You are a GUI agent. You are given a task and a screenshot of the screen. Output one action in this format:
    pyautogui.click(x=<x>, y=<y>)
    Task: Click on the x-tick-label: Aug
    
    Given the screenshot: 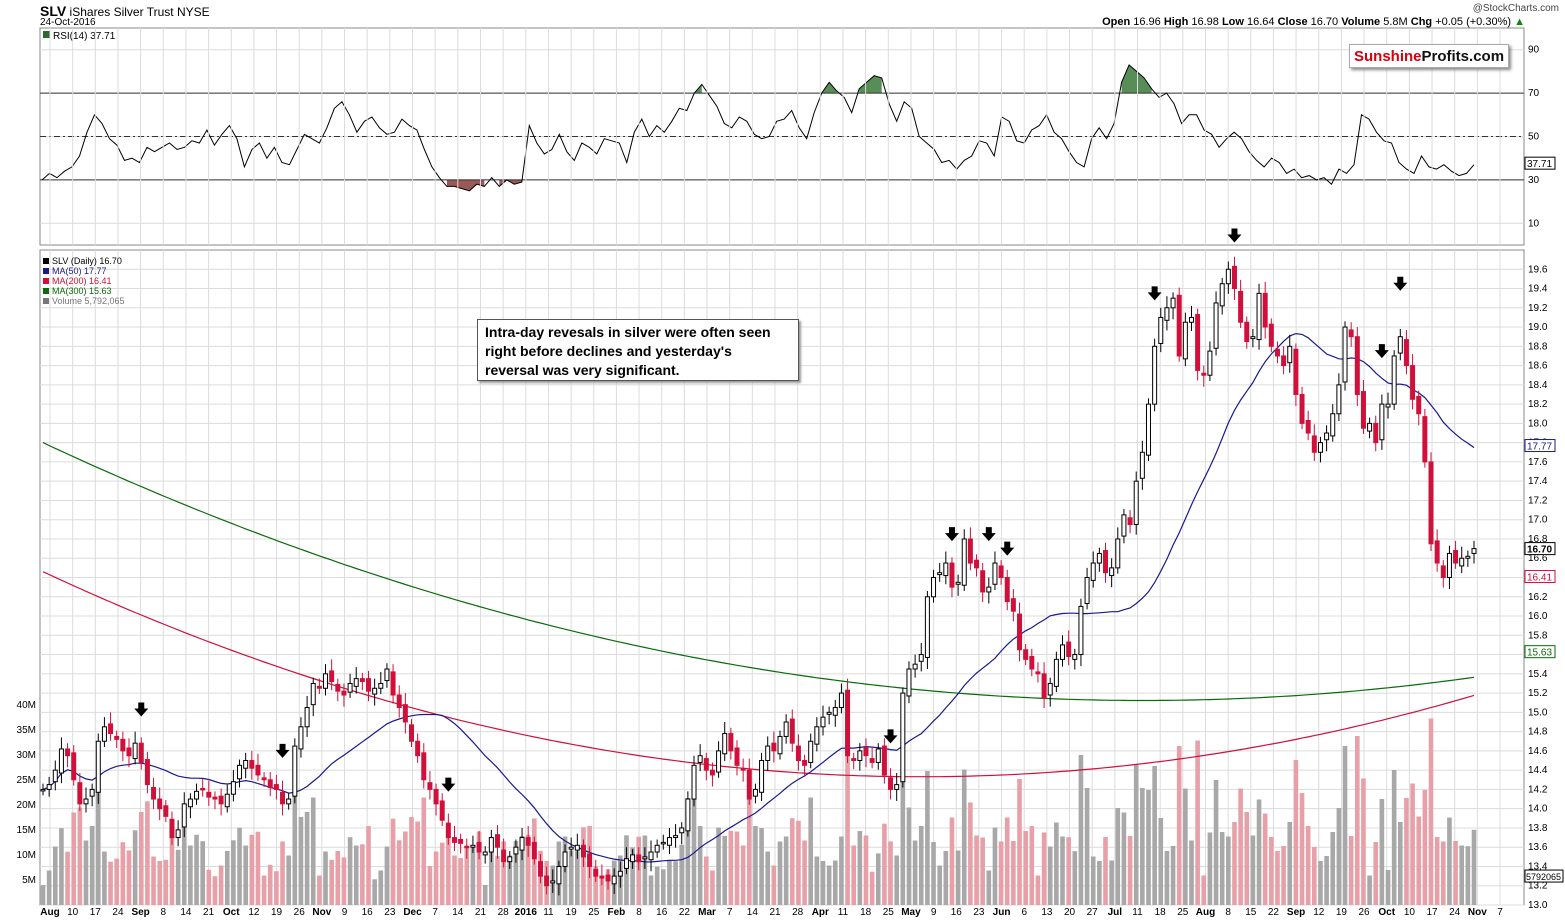 What is the action you would take?
    pyautogui.click(x=49, y=912)
    